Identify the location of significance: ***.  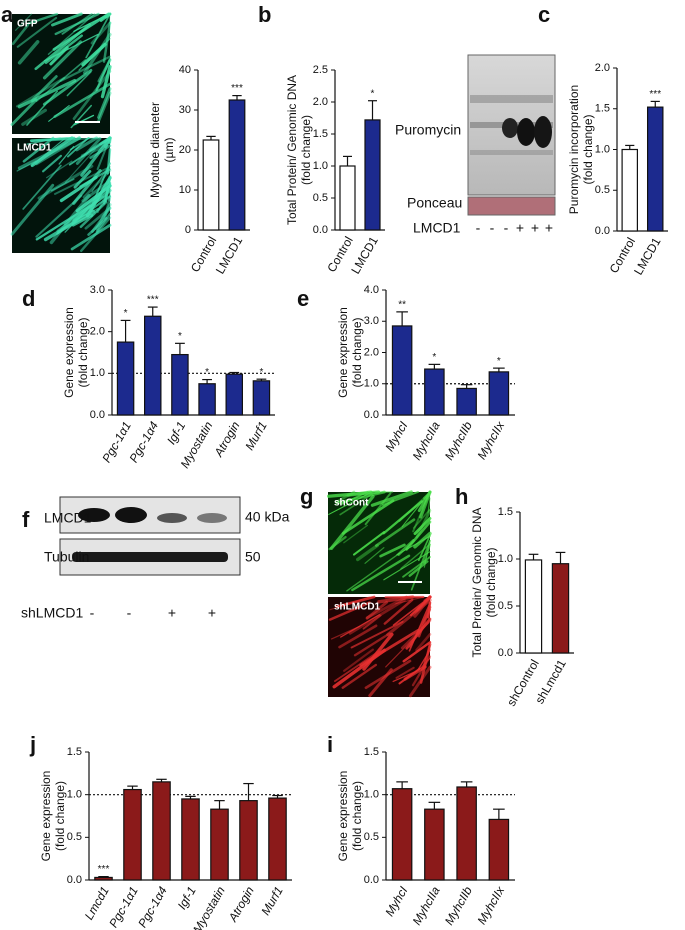
(153, 300).